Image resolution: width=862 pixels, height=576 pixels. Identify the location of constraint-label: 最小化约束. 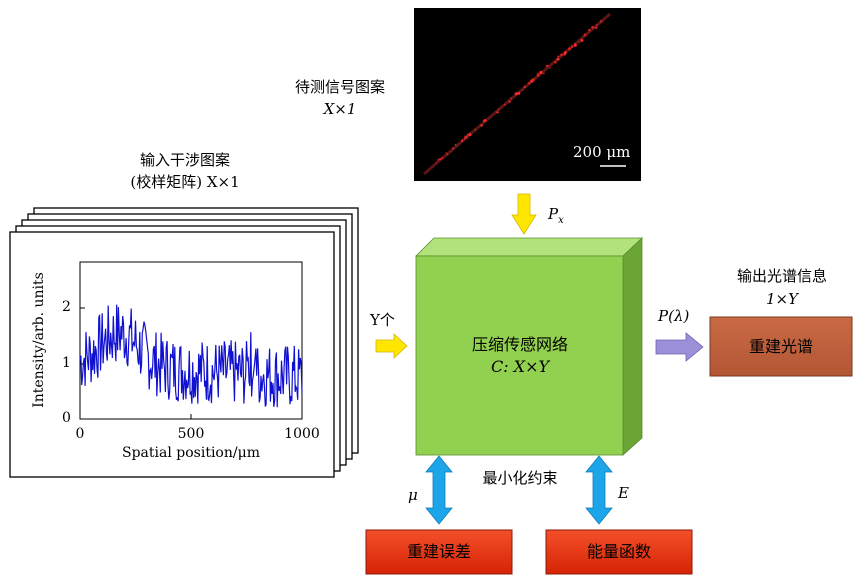
(520, 478).